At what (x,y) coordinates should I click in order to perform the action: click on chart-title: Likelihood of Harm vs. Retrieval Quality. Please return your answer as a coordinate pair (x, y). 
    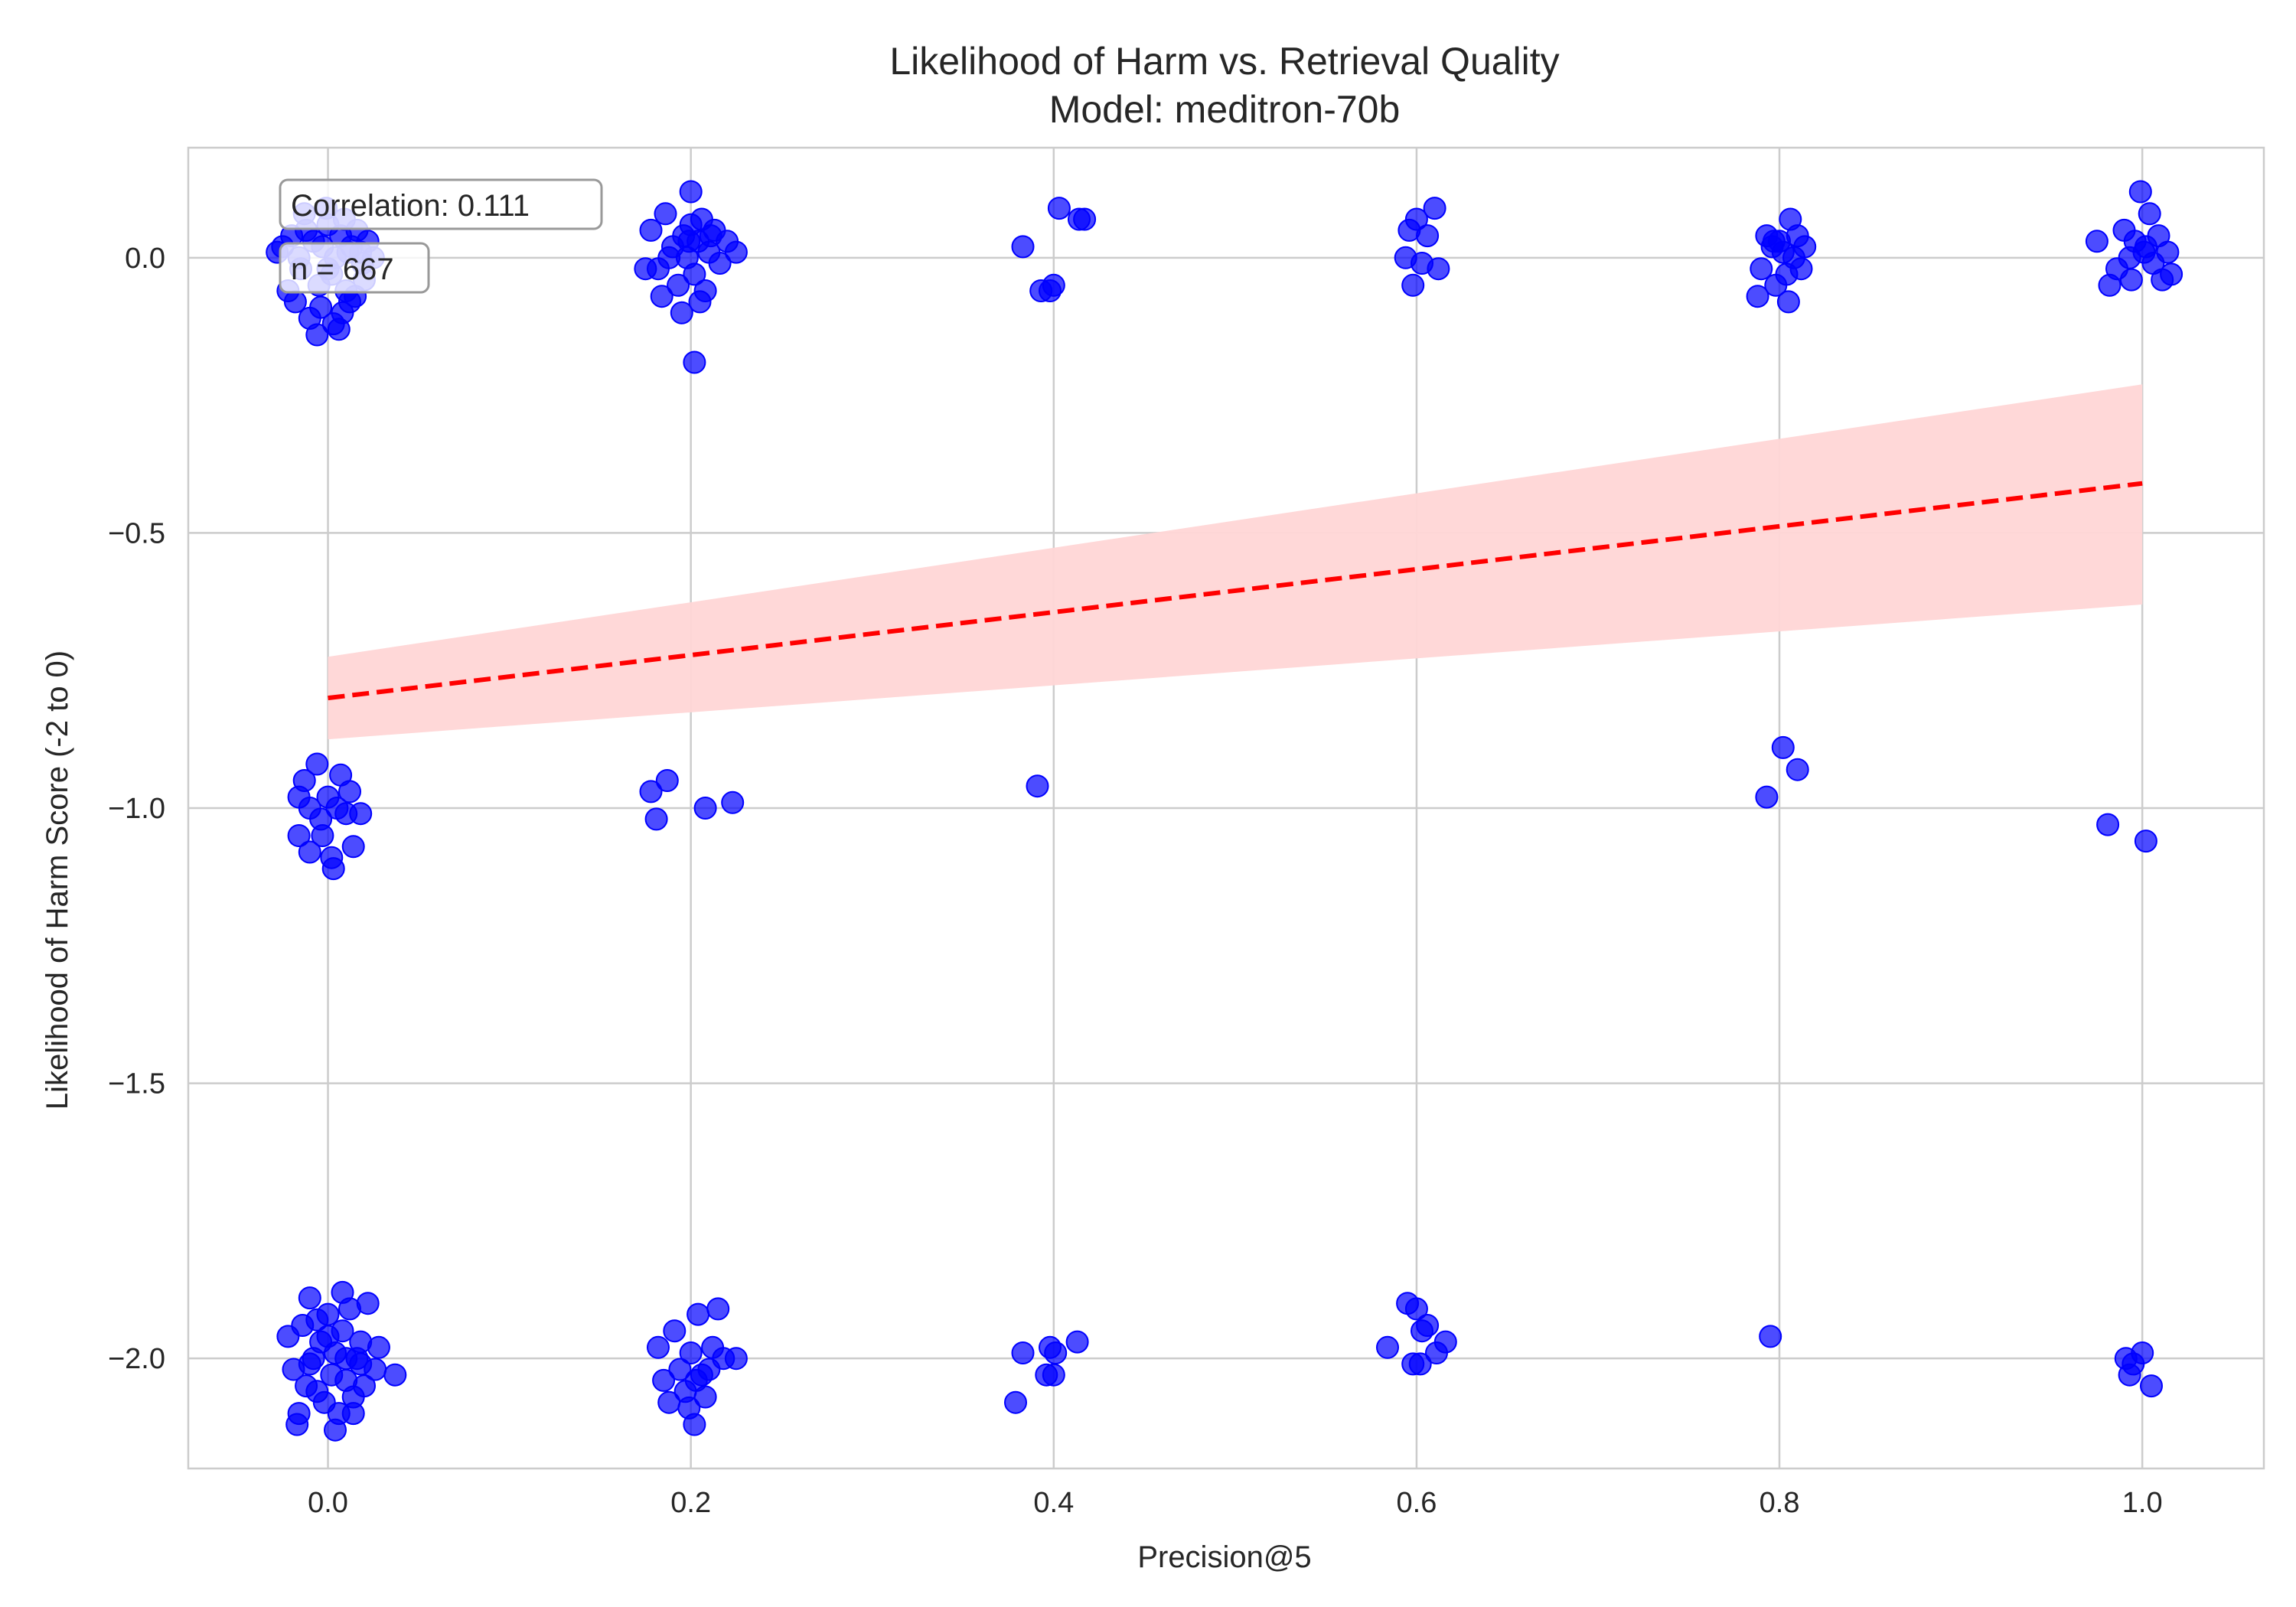
    Looking at the image, I should click on (1224, 62).